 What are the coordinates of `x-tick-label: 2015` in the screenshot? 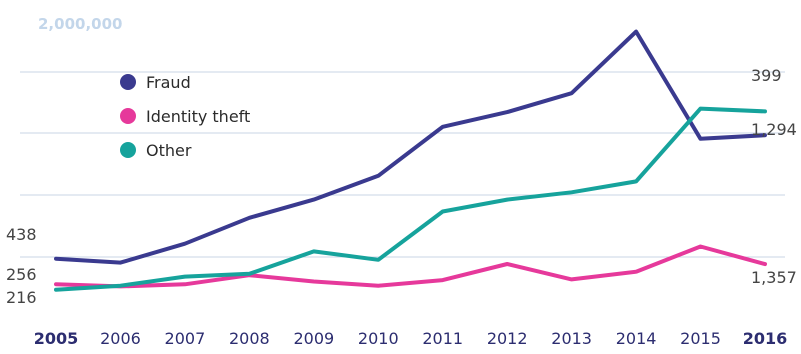 It's located at (700, 338).